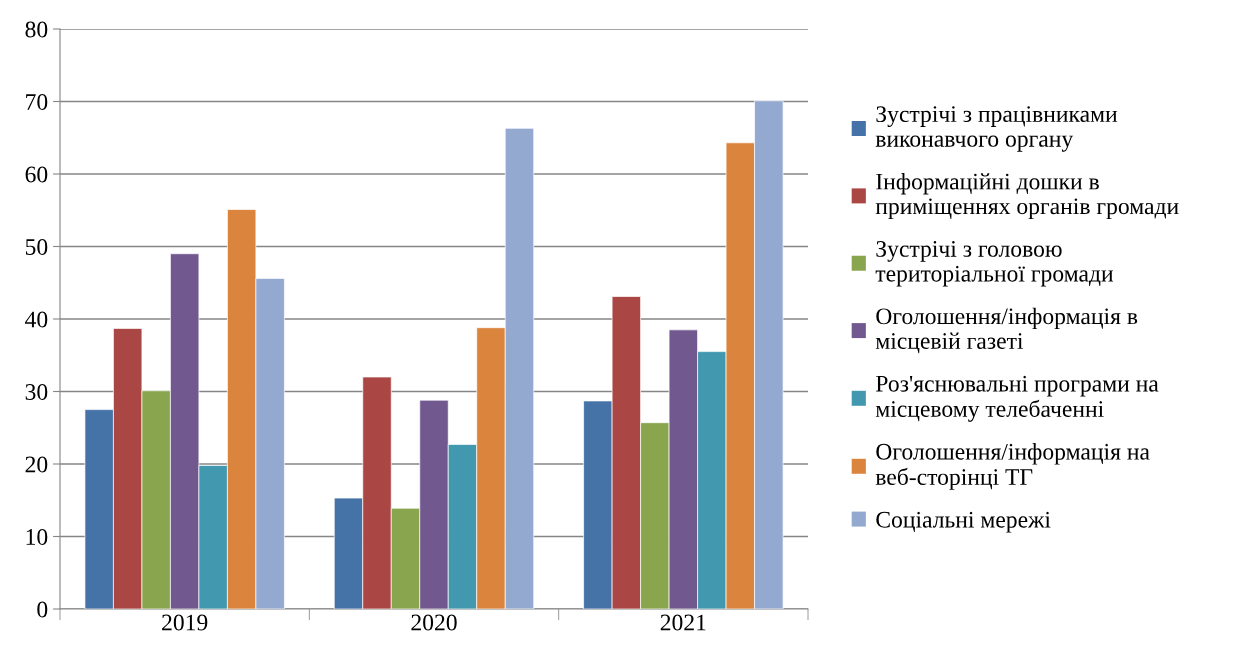 This screenshot has width=1257, height=650. What do you see at coordinates (42, 609) in the screenshot?
I see `y-tick-label: 0` at bounding box center [42, 609].